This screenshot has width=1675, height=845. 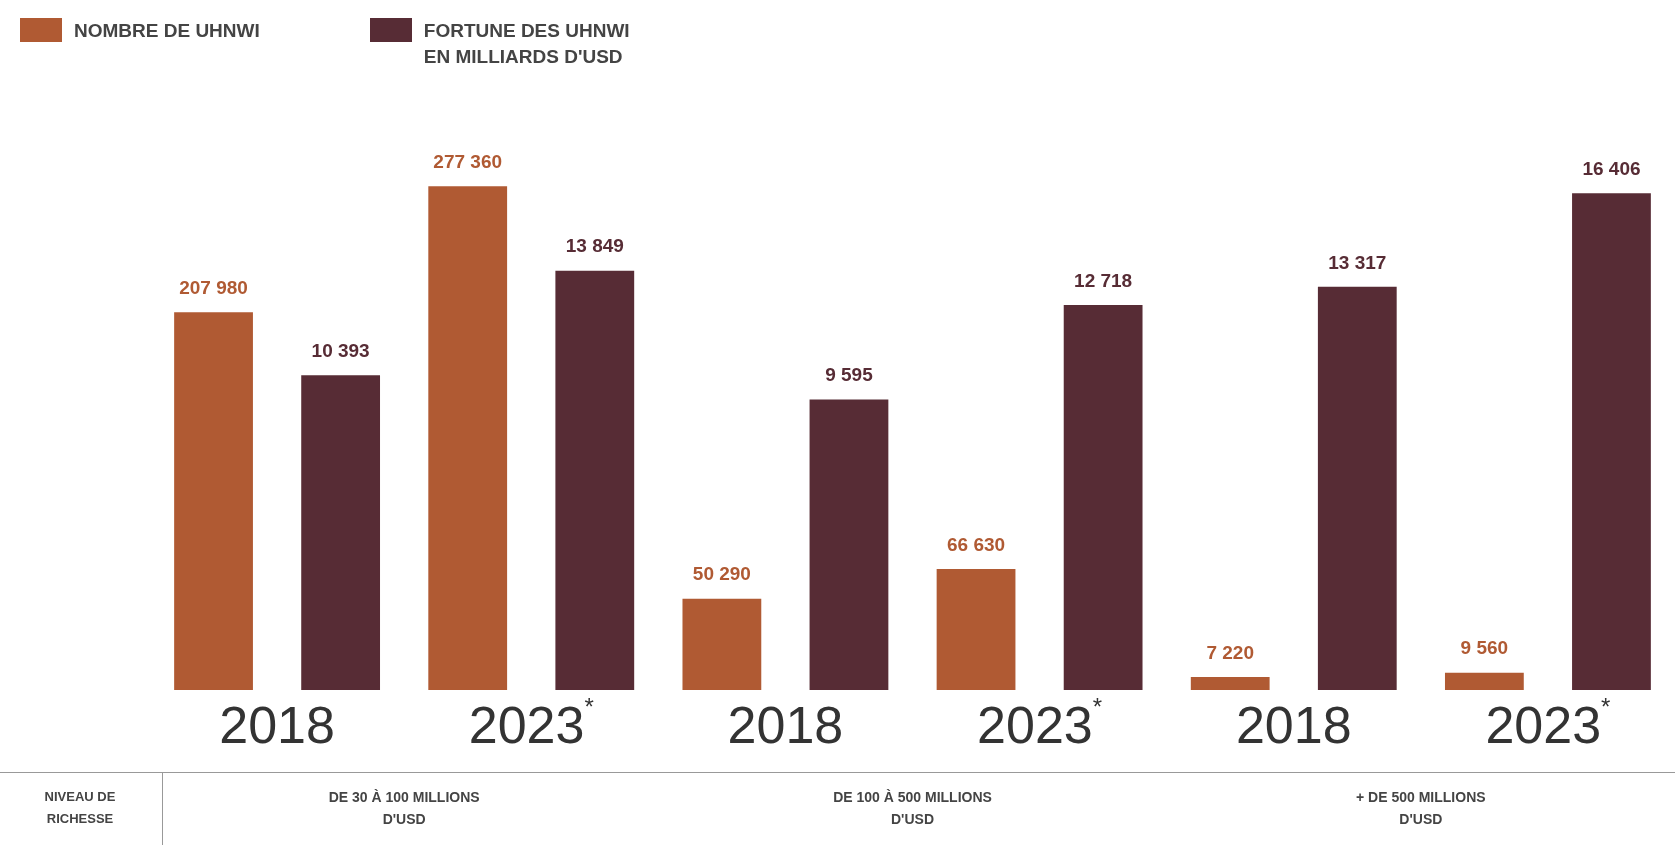 What do you see at coordinates (80, 808) in the screenshot?
I see `text: NIVEAU DE RICHESSE` at bounding box center [80, 808].